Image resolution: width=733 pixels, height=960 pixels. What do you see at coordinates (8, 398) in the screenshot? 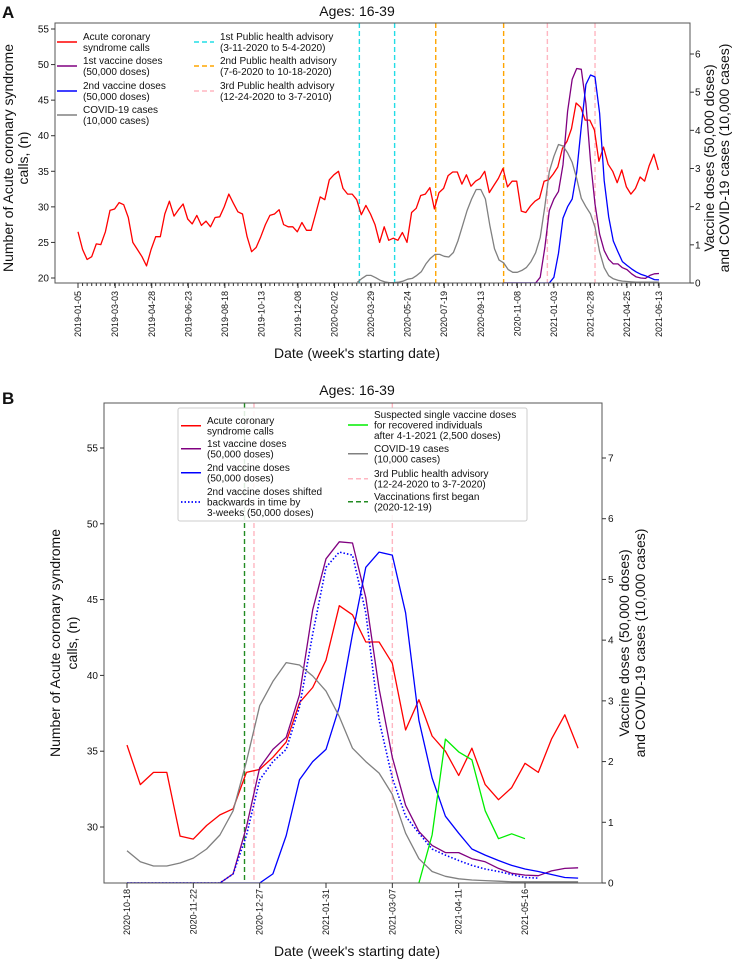
I see `panel-label: B` at bounding box center [8, 398].